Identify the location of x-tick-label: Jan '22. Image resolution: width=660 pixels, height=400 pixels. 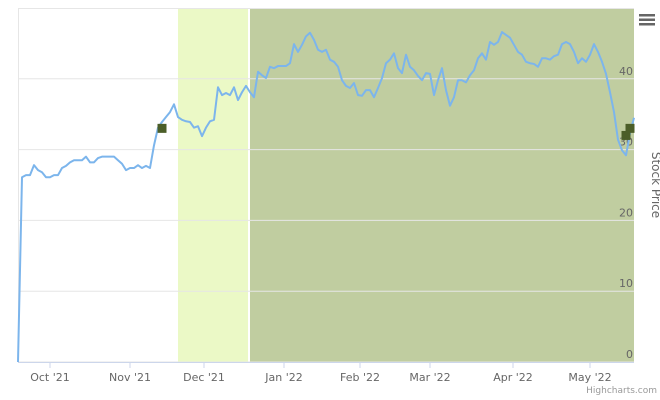
(283, 377).